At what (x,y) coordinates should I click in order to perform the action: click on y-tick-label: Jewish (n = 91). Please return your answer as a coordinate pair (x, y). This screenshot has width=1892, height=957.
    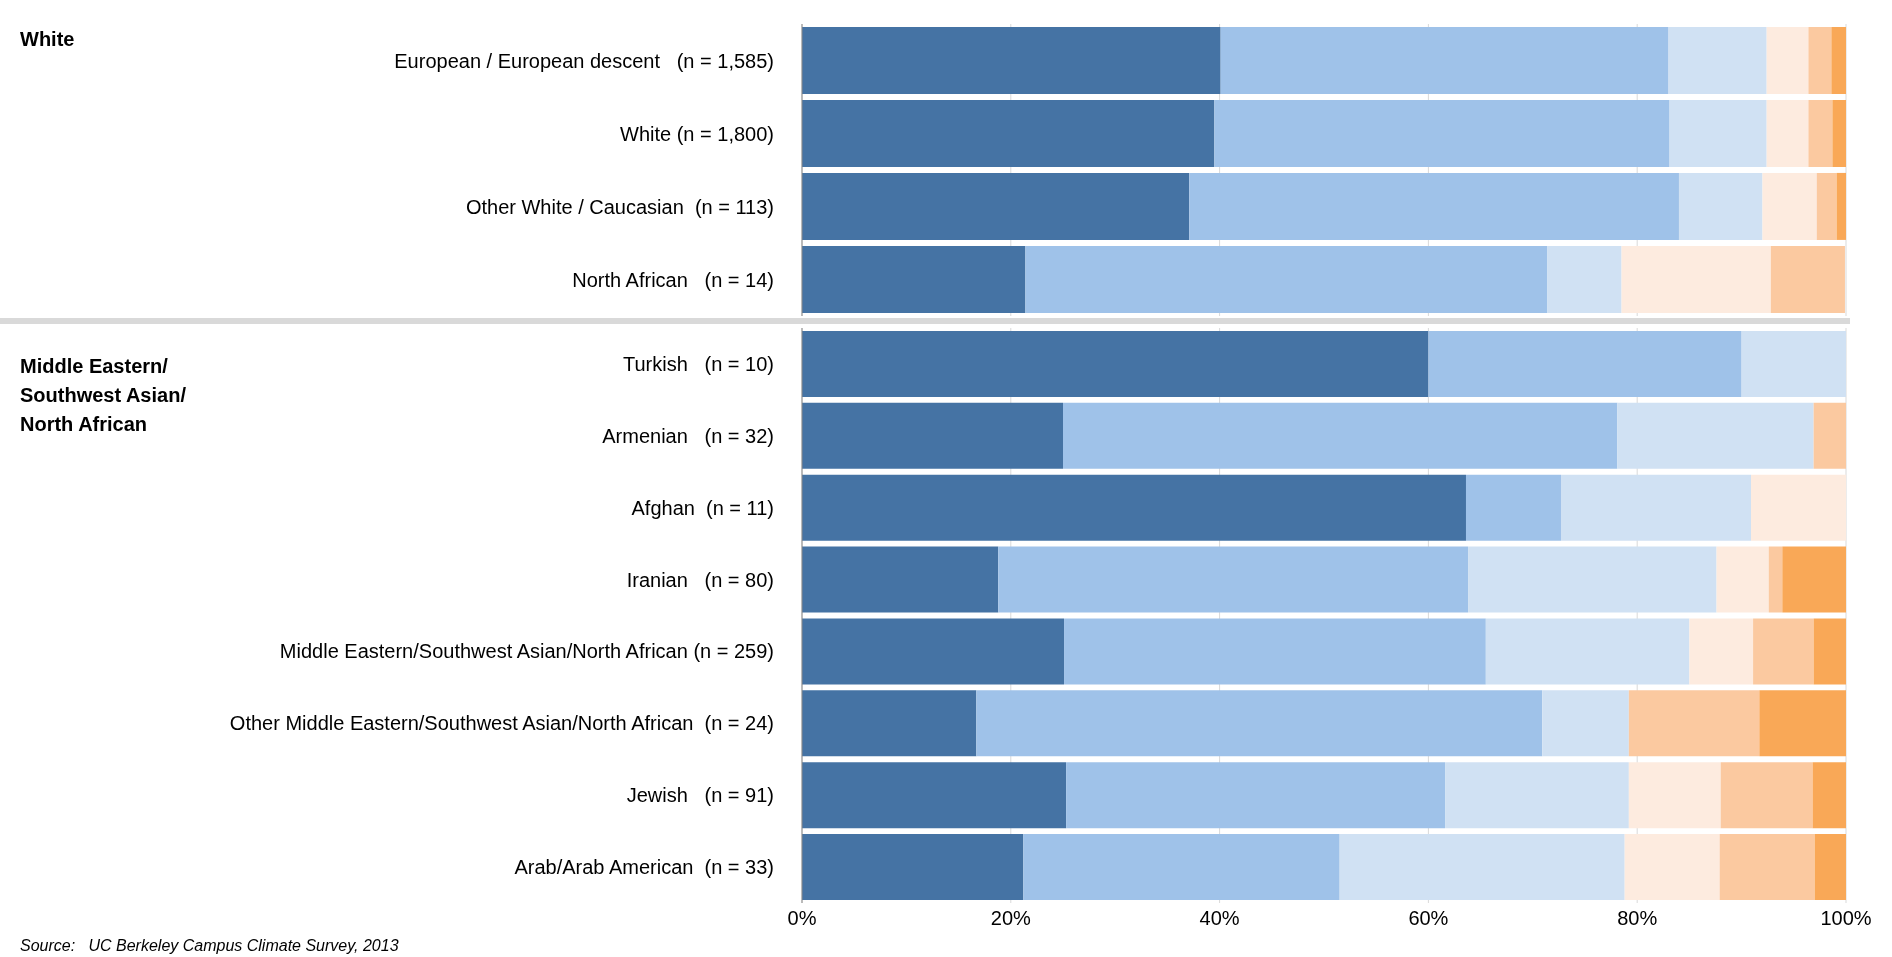
    Looking at the image, I should click on (700, 795).